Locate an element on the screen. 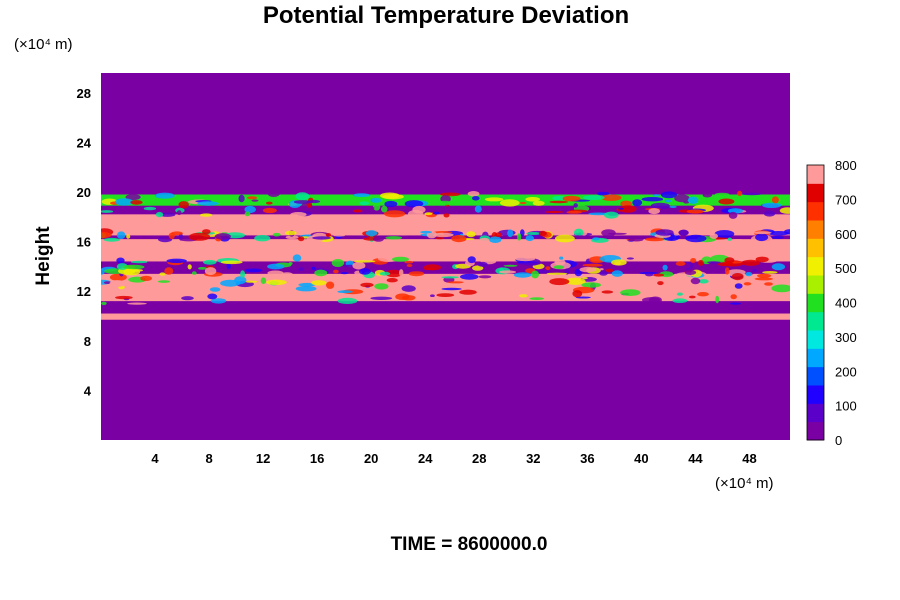 The image size is (900, 600). x-tick-label: 20 is located at coordinates (371, 458).